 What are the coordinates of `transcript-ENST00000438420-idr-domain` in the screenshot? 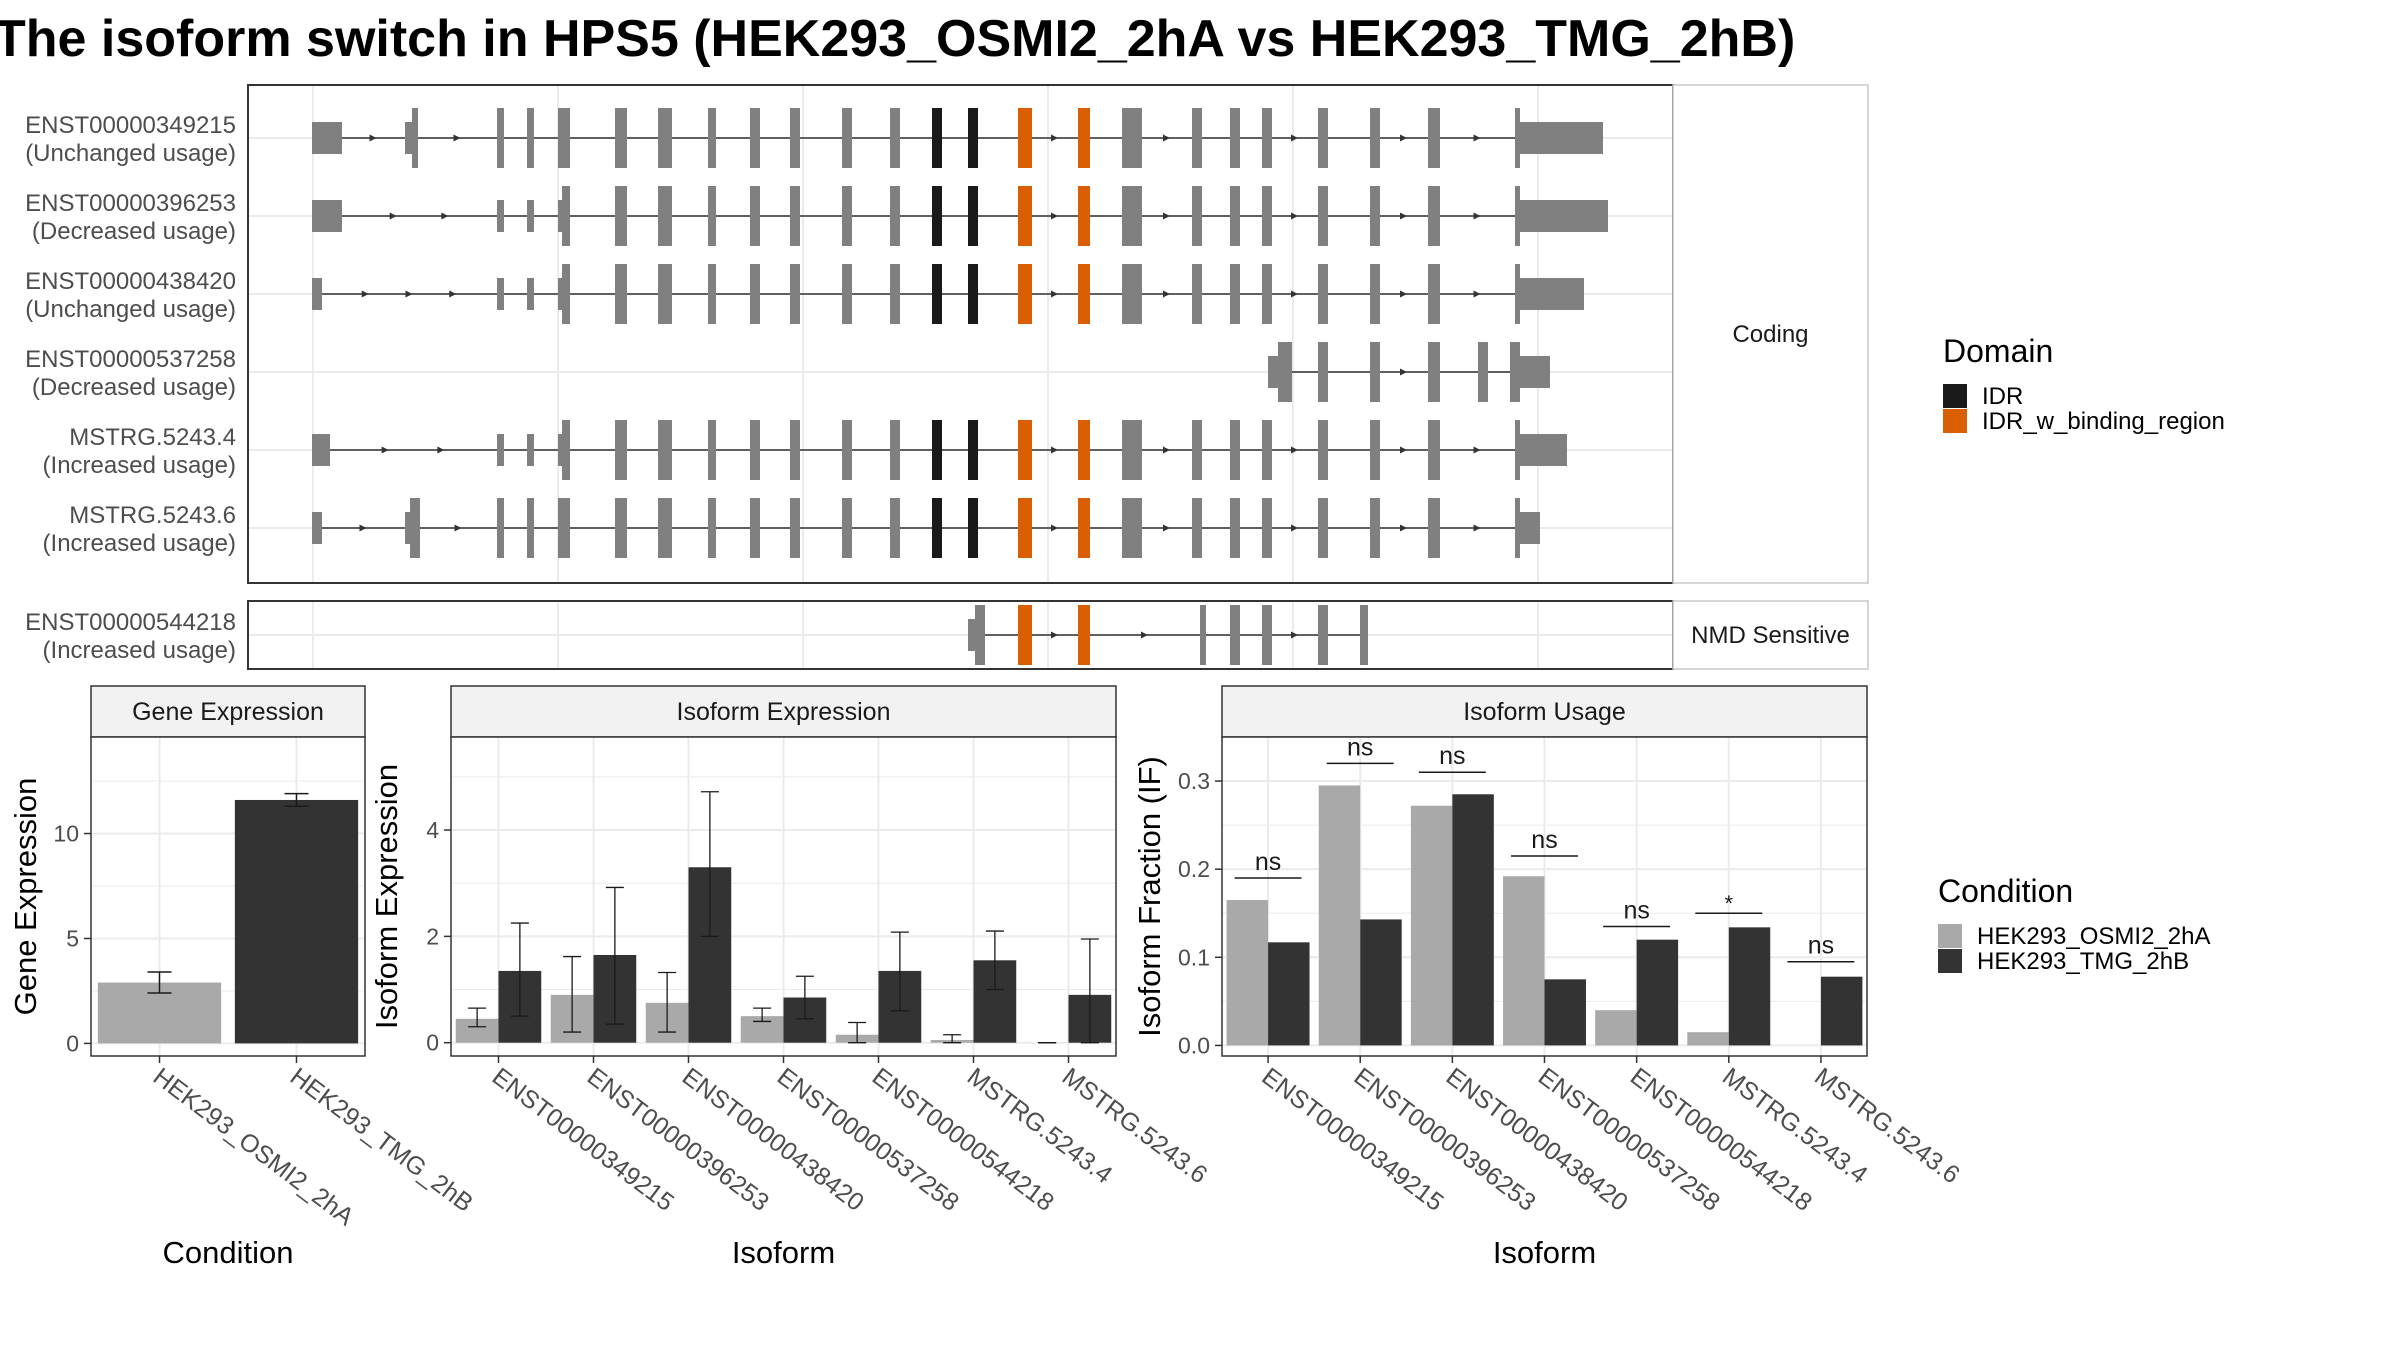 It's located at (937, 294).